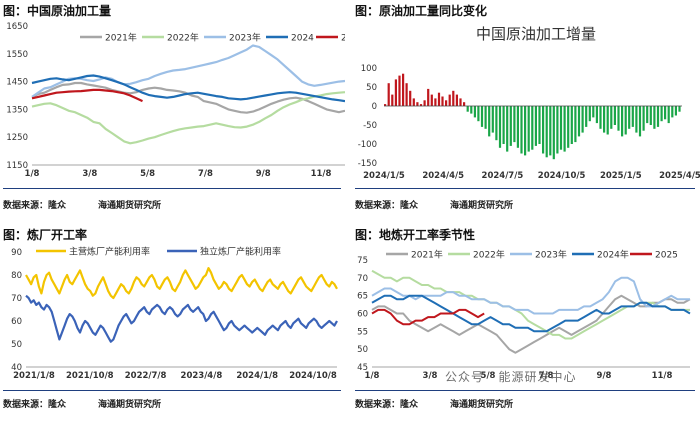 This screenshot has height=434, width=700. Describe the element at coordinates (384, 176) in the screenshot. I see `x-tick-label: 2024/1/5` at that location.